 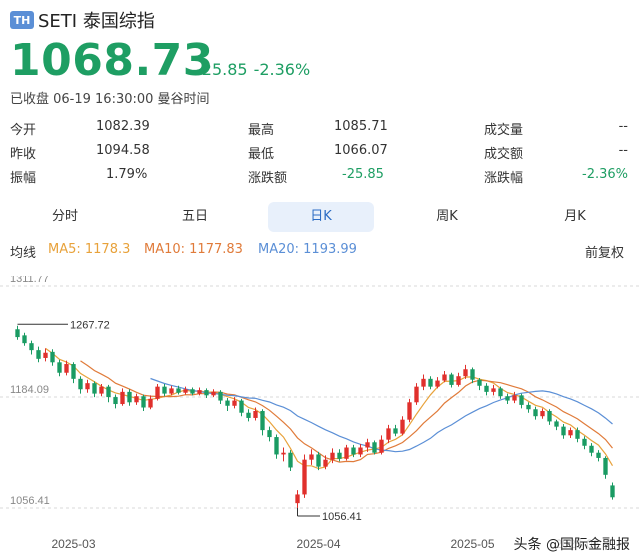 I want to click on x-tick-label: 2025-03, so click(x=73, y=544).